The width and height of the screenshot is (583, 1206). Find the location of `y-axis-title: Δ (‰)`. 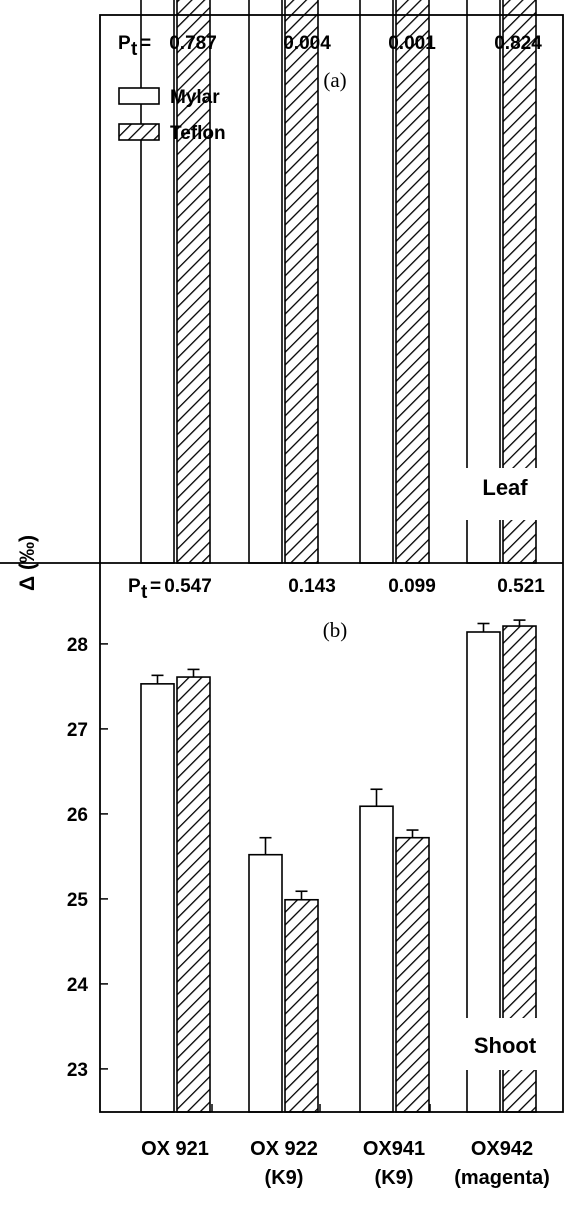

y-axis-title: Δ (‰) is located at coordinates (27, 563).